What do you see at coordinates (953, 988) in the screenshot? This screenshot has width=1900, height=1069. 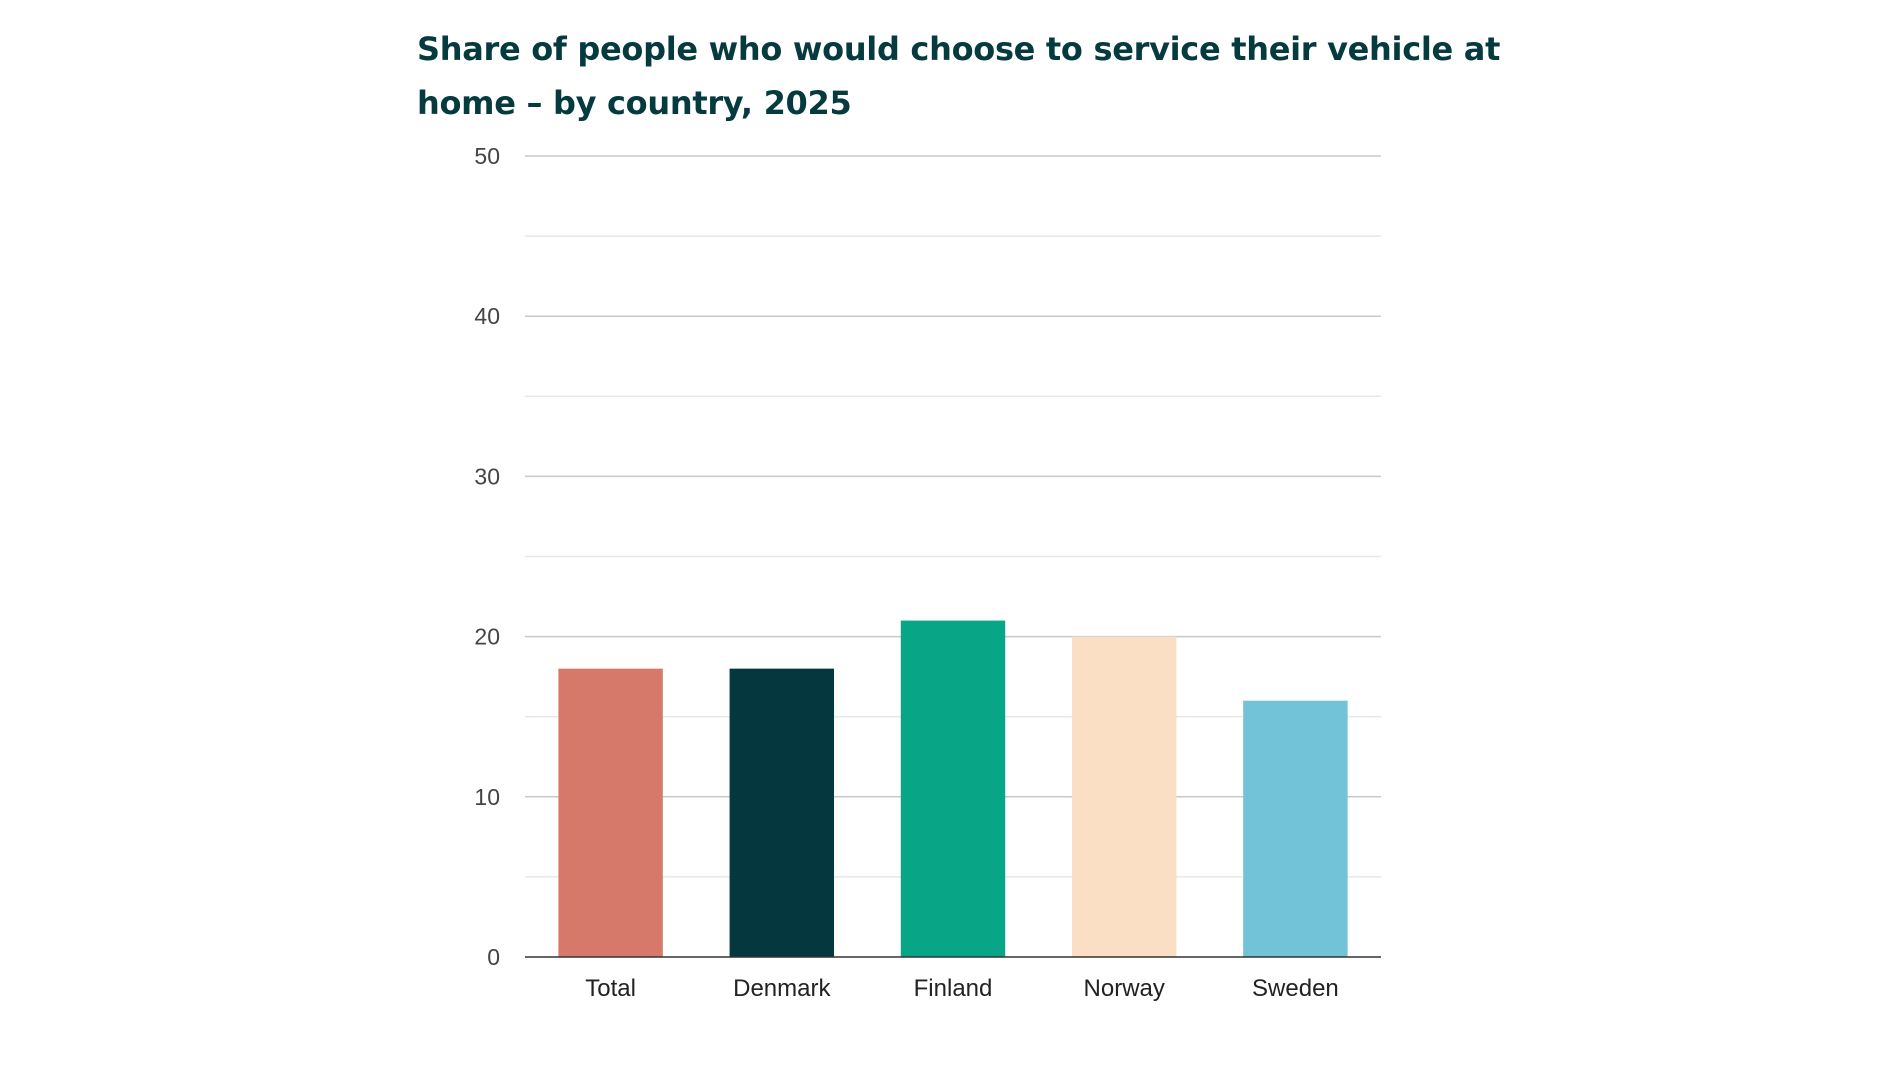 I see `x-tick-label: Finland` at bounding box center [953, 988].